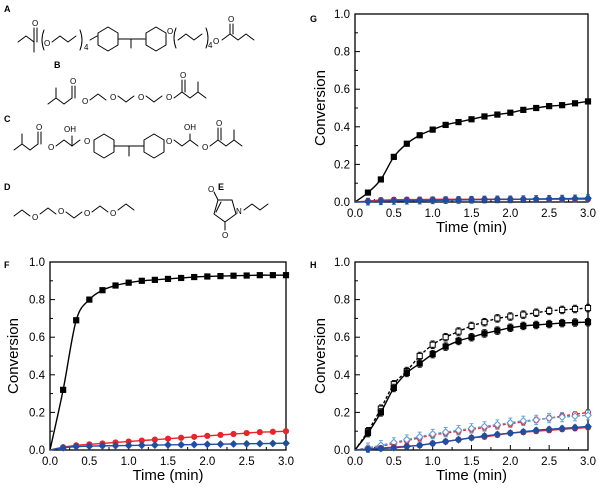 The height and width of the screenshot is (492, 600). Describe the element at coordinates (37, 263) in the screenshot. I see `y-tick-label: 1.0` at that location.